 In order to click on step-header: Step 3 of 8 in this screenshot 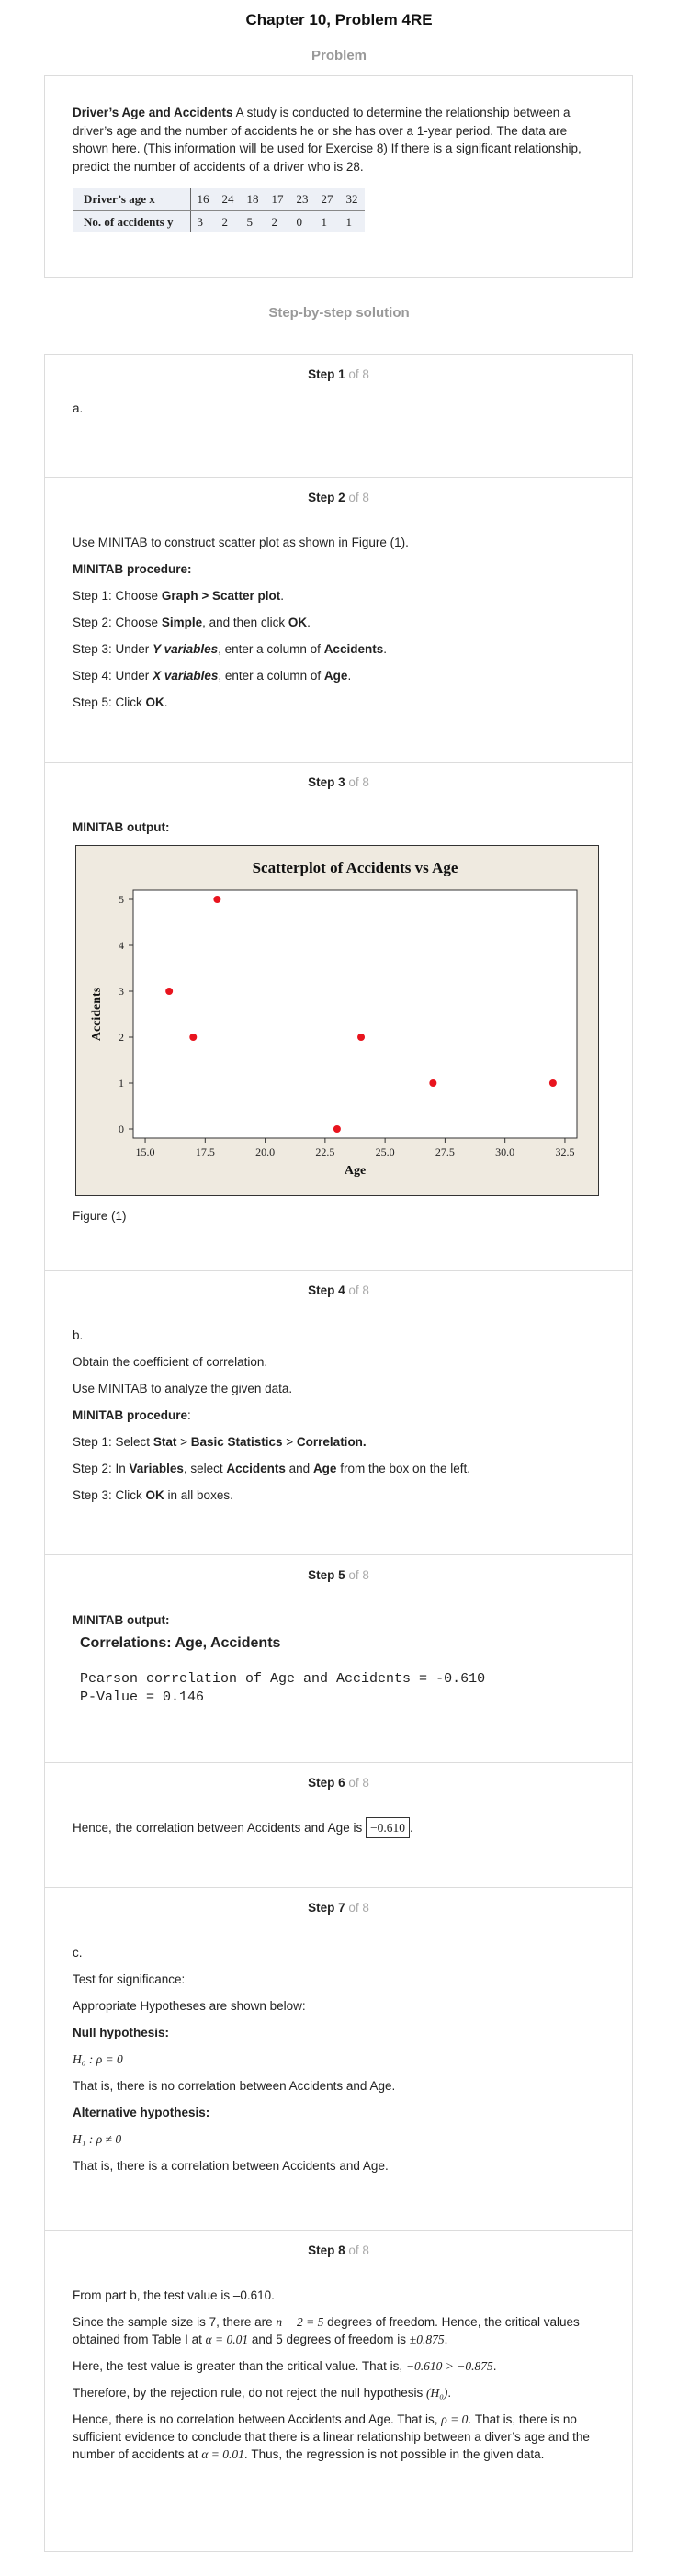, I will do `click(338, 782)`.